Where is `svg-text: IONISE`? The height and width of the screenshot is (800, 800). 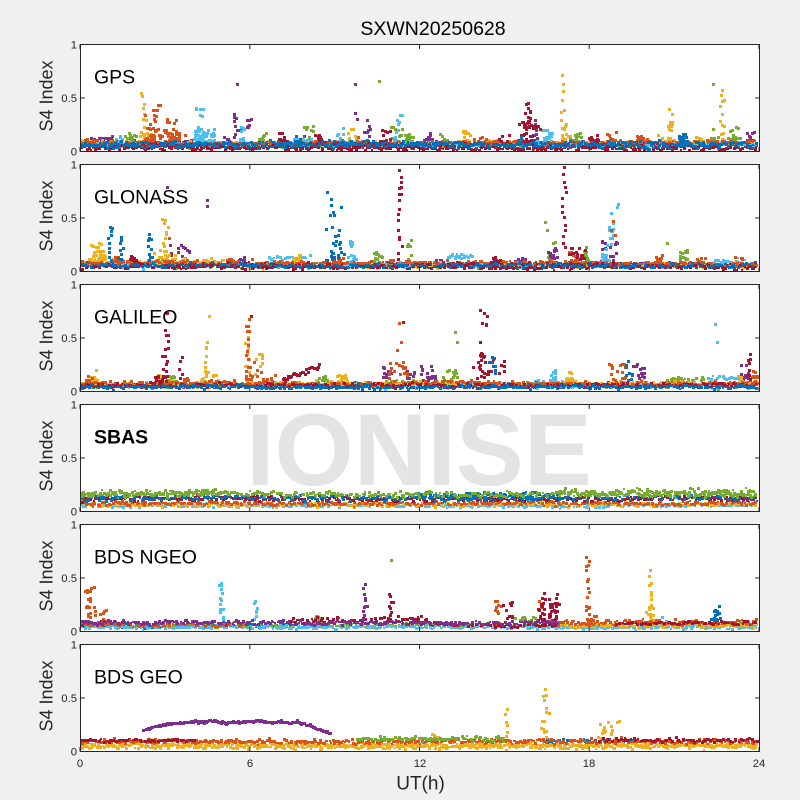 svg-text: IONISE is located at coordinates (419, 450).